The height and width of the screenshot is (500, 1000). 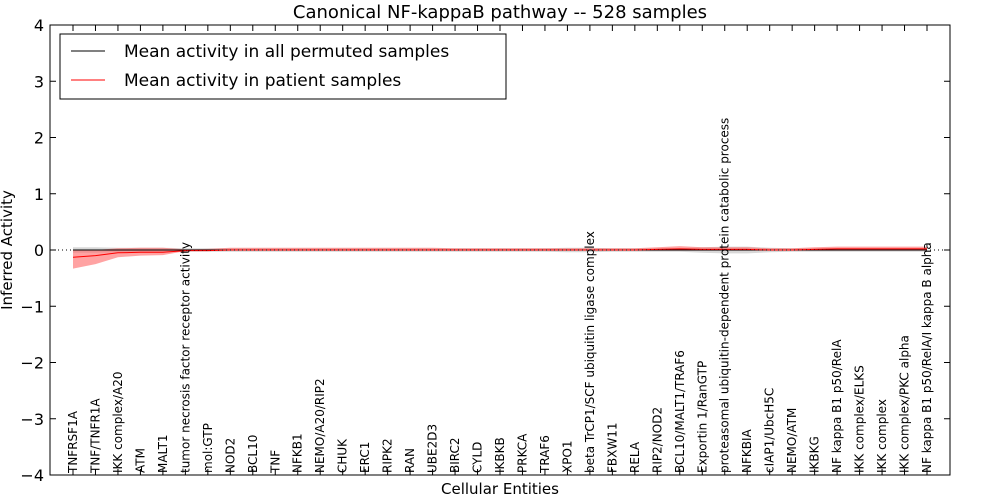 What do you see at coordinates (39, 81) in the screenshot?
I see `y-tick-label: 3` at bounding box center [39, 81].